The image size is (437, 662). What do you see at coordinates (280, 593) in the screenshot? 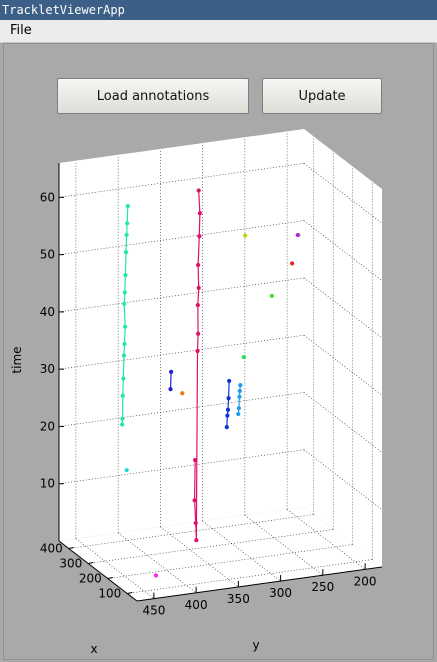
I see `y-tick-label: 300` at bounding box center [280, 593].